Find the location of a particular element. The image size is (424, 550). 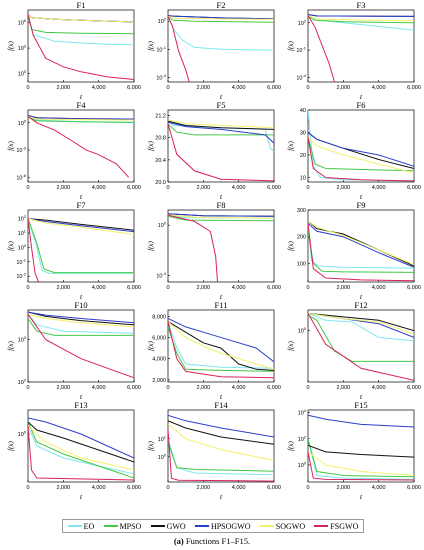

legend-swatch-eo is located at coordinates (74, 526).